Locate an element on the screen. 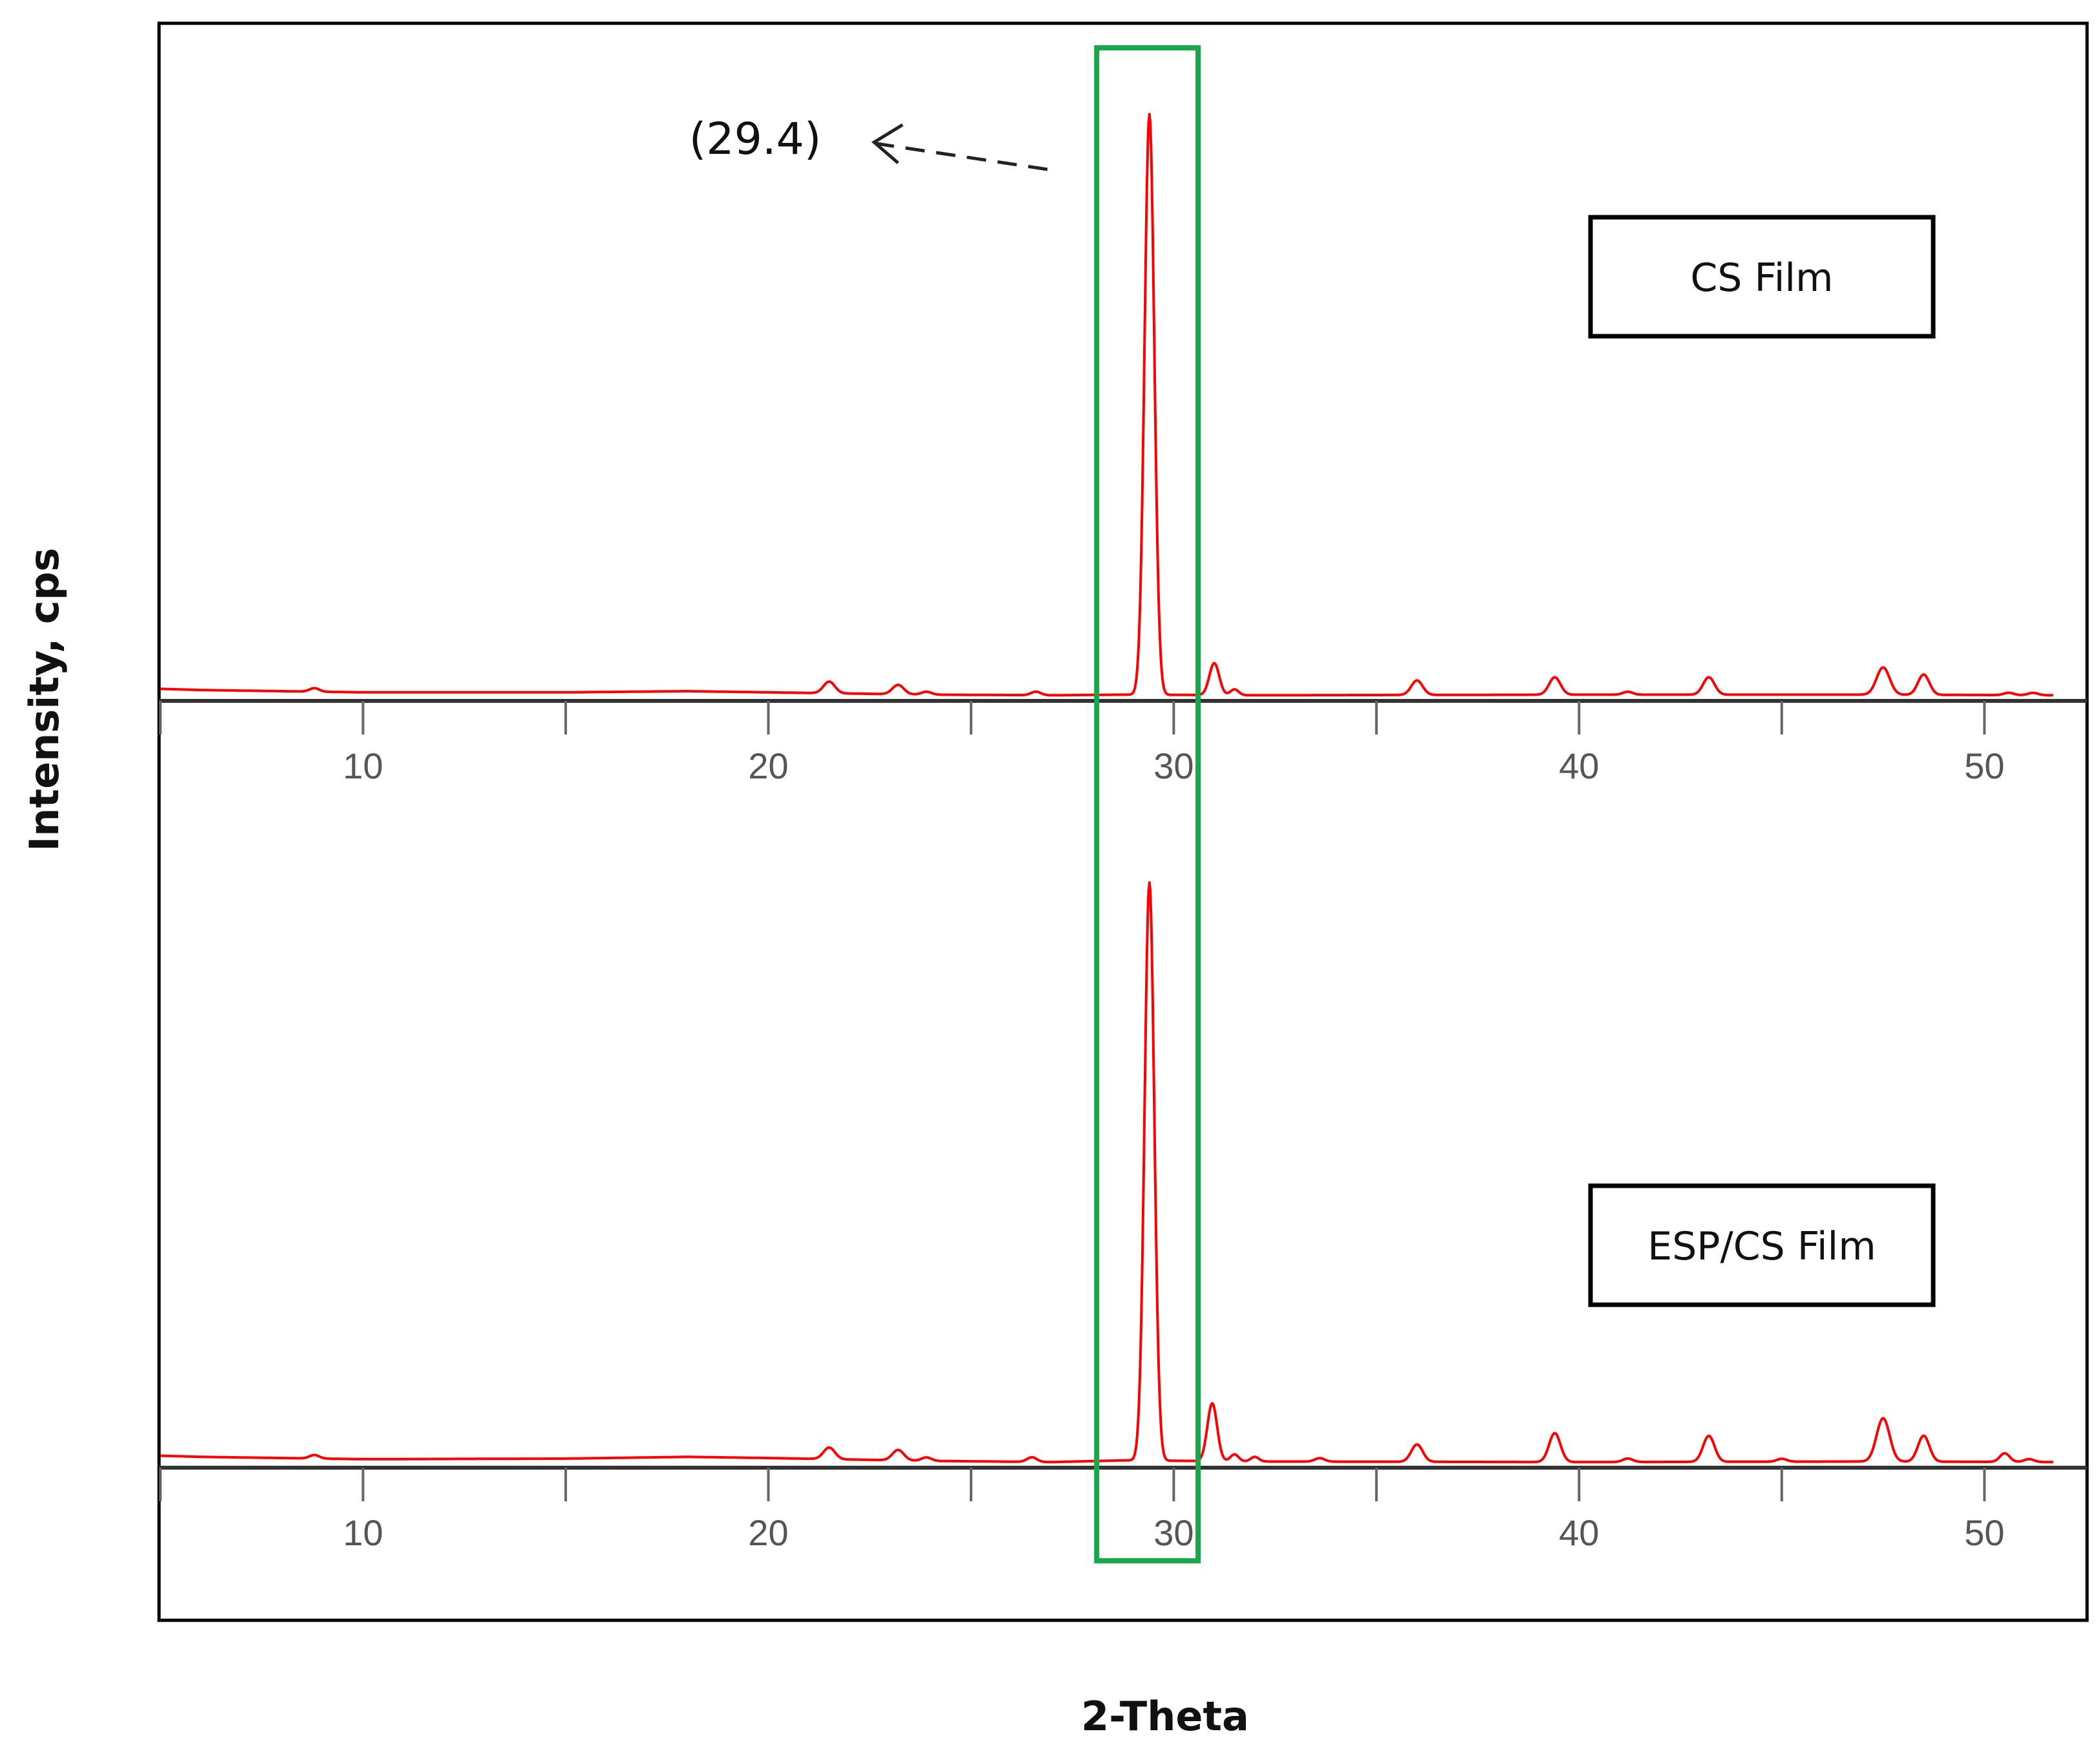 This screenshot has width=2100, height=1747. legend-label-1: CS Film is located at coordinates (1762, 278).